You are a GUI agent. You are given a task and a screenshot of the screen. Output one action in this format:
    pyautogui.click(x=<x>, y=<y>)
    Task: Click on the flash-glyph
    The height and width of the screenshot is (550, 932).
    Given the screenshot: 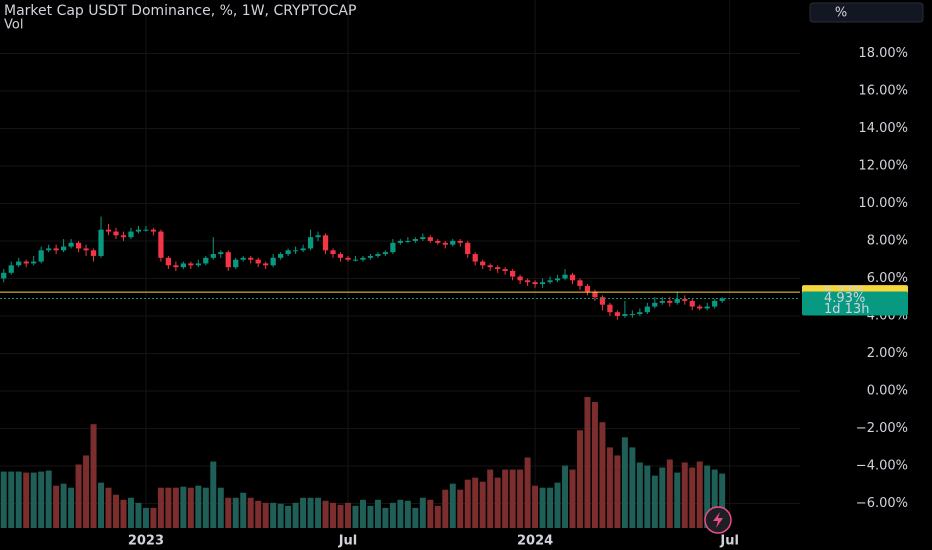 What is the action you would take?
    pyautogui.click(x=718, y=520)
    